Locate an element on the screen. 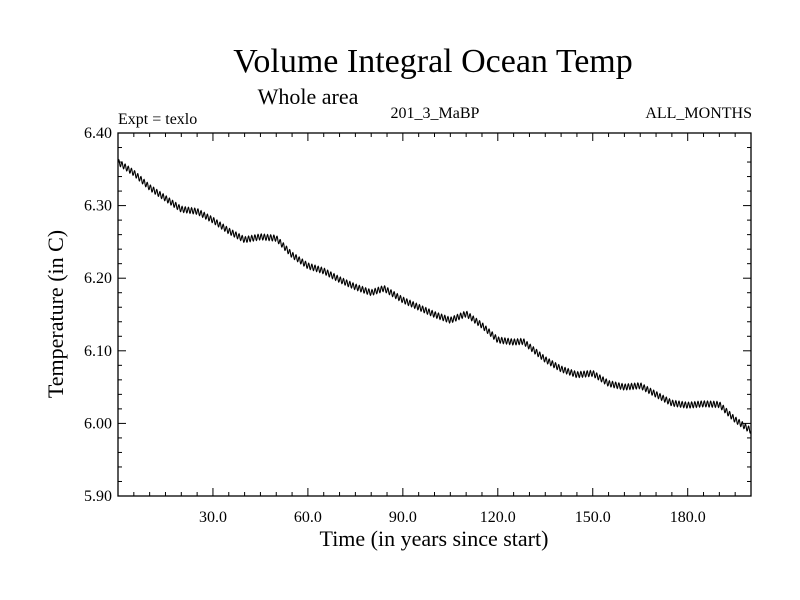  x-tick-label: 90.0 is located at coordinates (403, 517).